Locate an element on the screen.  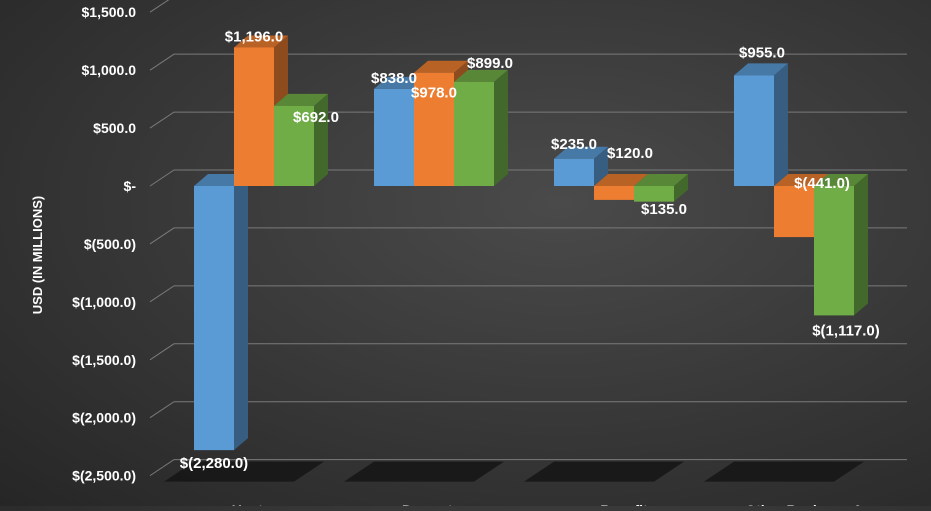
y-tick-label: $1,500.0 is located at coordinates (109, 12).